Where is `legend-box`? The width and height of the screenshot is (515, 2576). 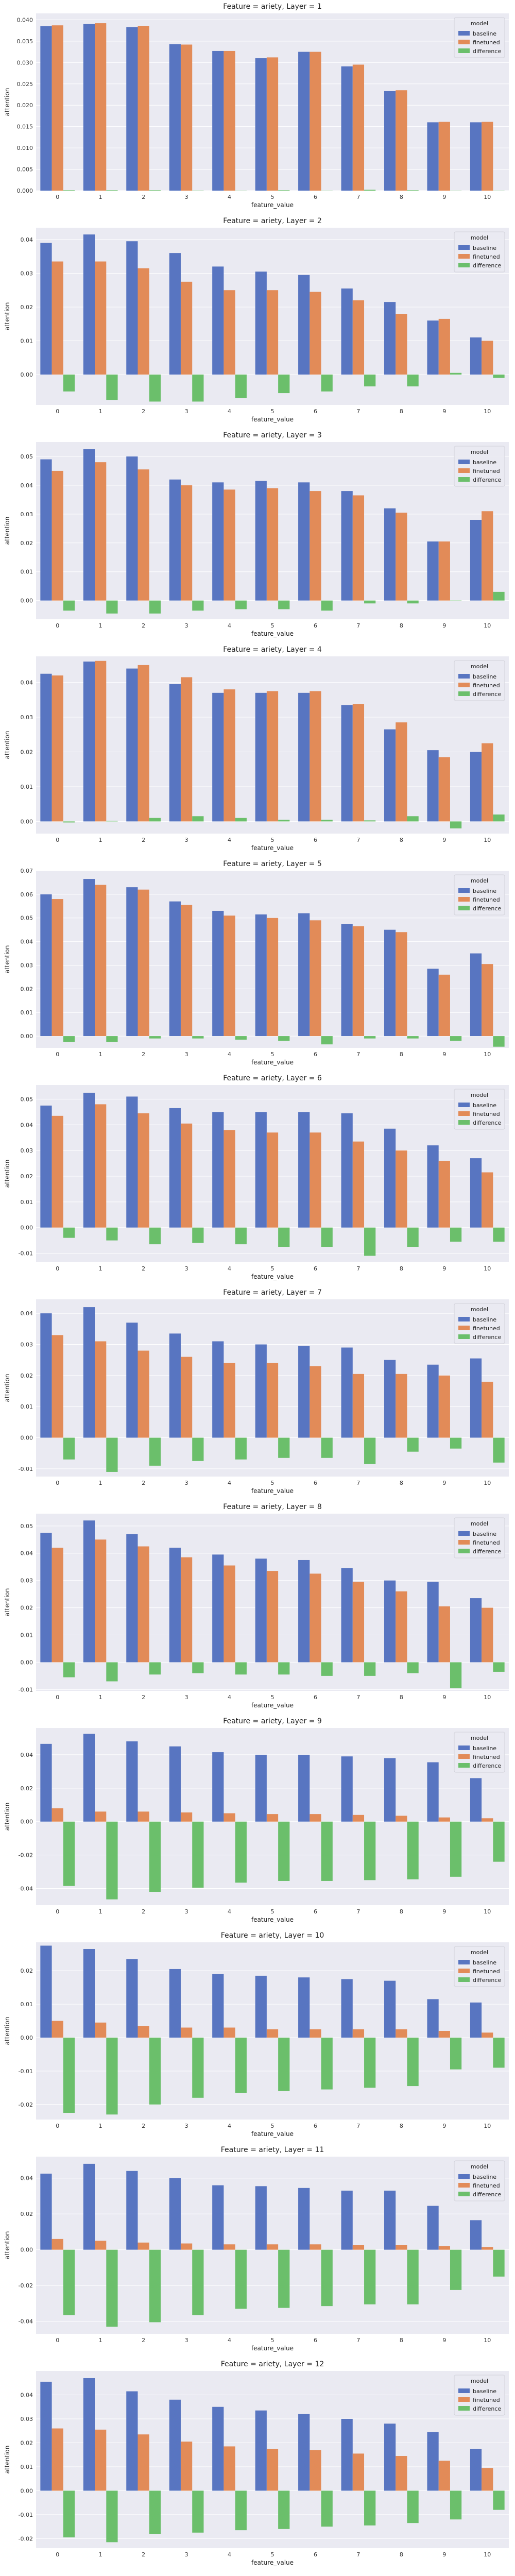 legend-box is located at coordinates (480, 1966).